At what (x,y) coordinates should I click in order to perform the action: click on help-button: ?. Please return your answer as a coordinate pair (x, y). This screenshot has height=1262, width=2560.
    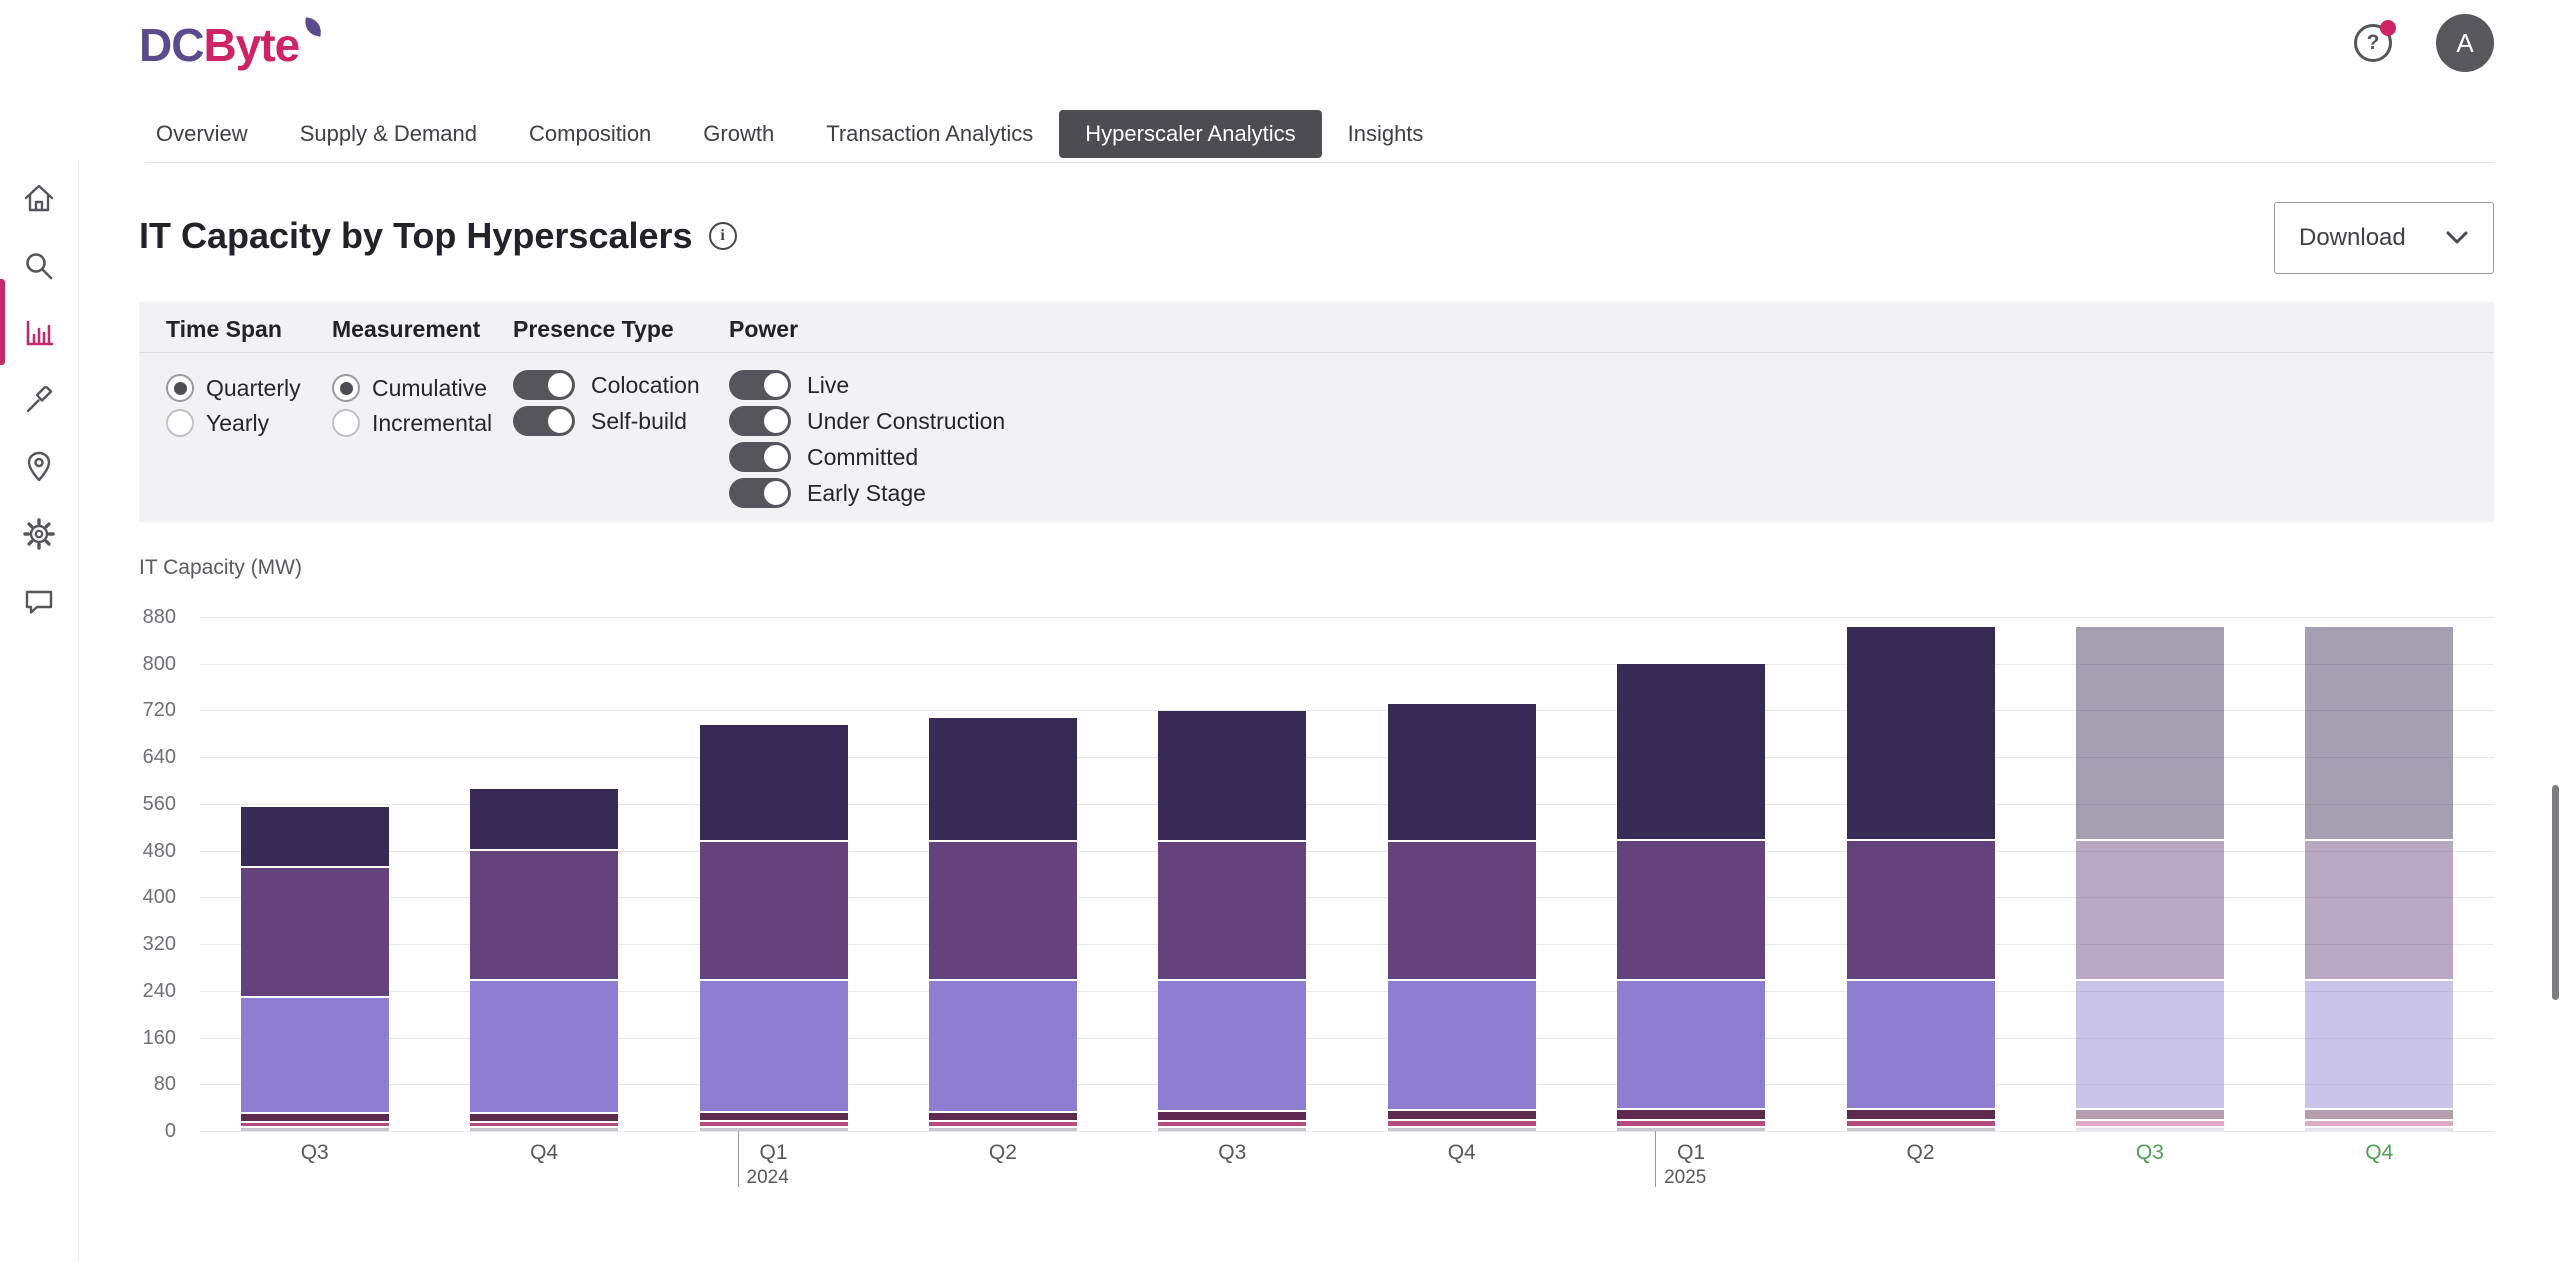
    Looking at the image, I should click on (2375, 41).